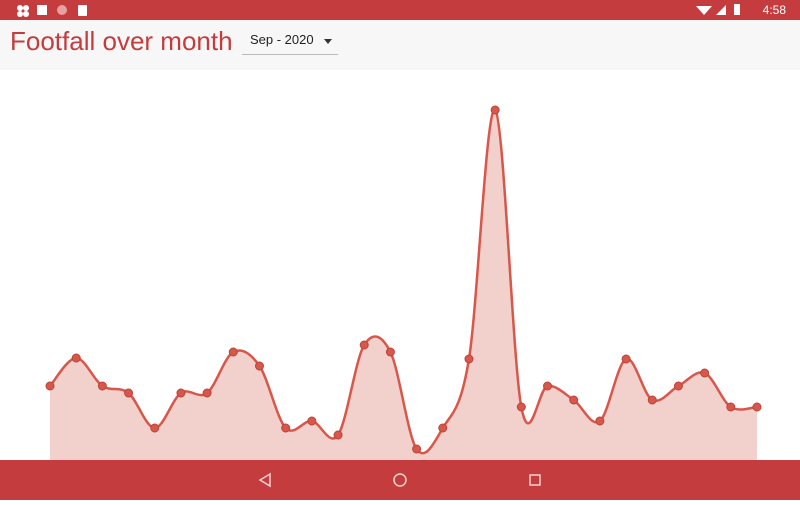 The image size is (800, 505). I want to click on status-bar: 4:58, so click(400, 10).